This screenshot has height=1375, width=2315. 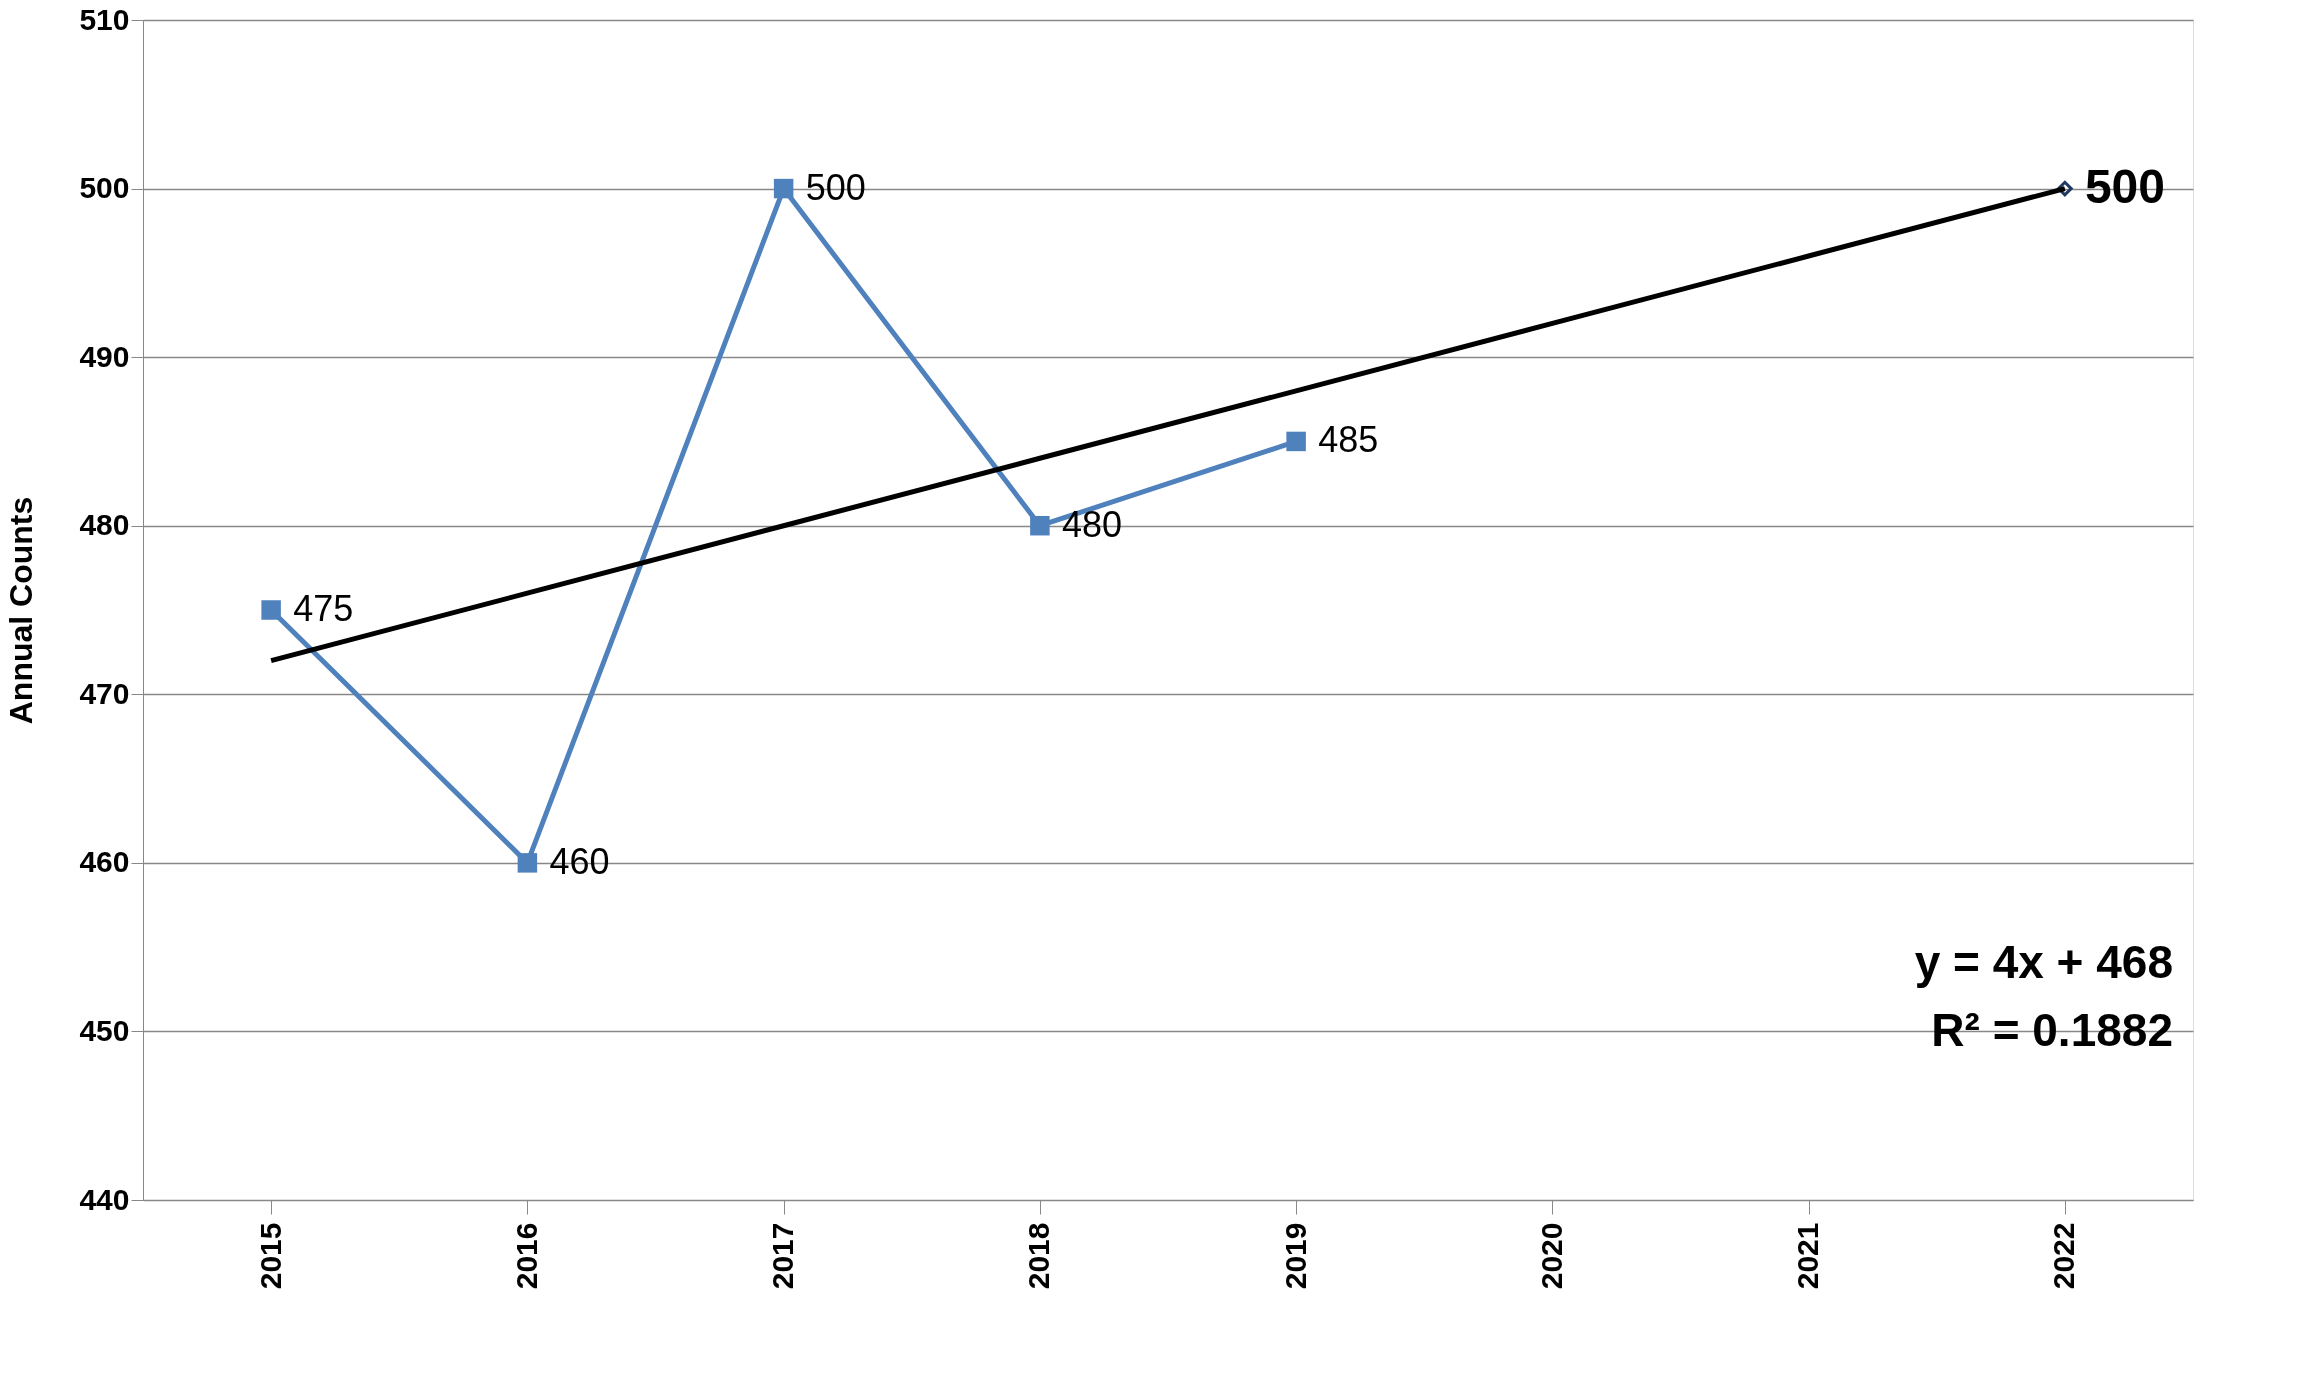 What do you see at coordinates (1039, 1256) in the screenshot?
I see `x-tick-label: 2018` at bounding box center [1039, 1256].